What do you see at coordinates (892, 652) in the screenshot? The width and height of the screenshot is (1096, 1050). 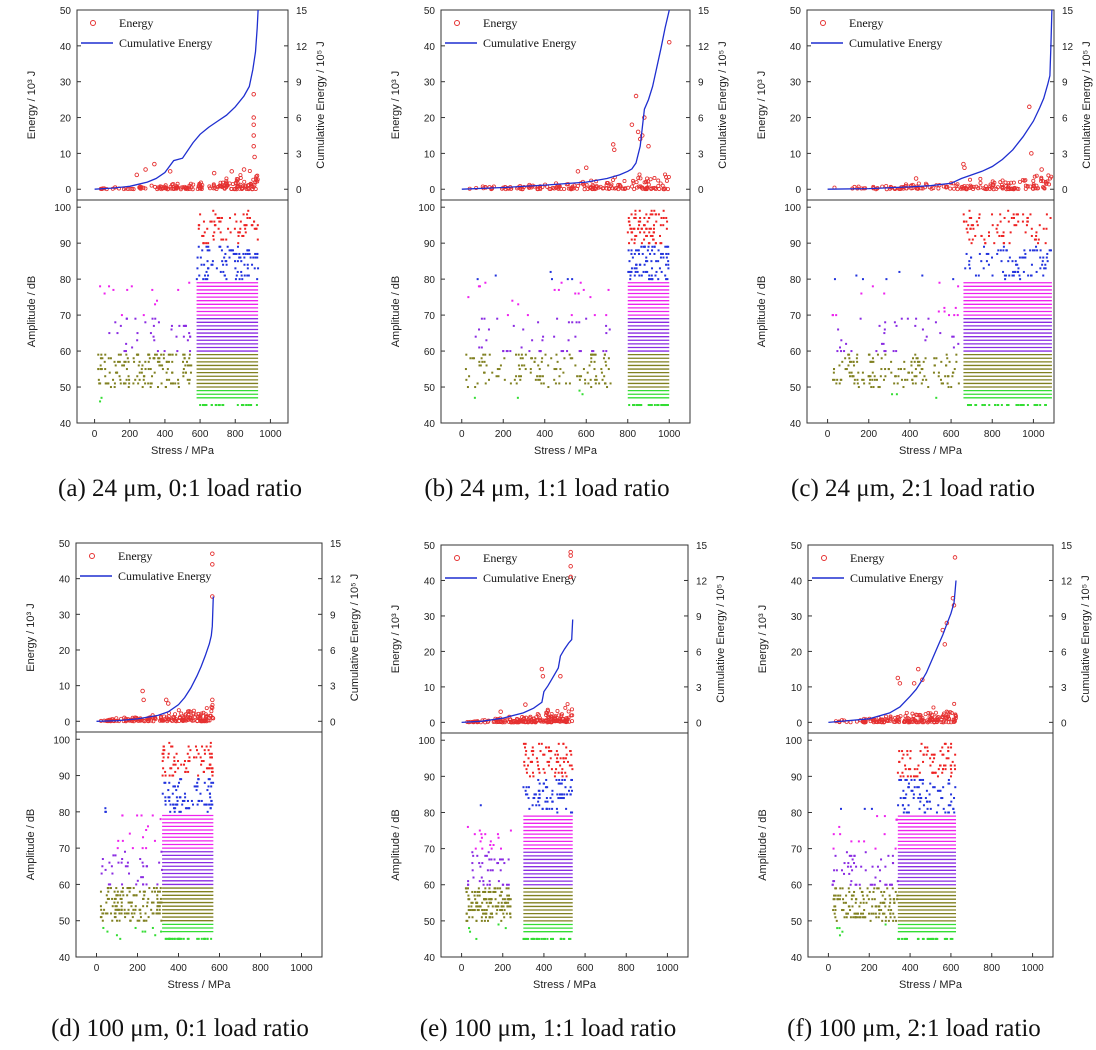 I see `cumulative-energy-line` at bounding box center [892, 652].